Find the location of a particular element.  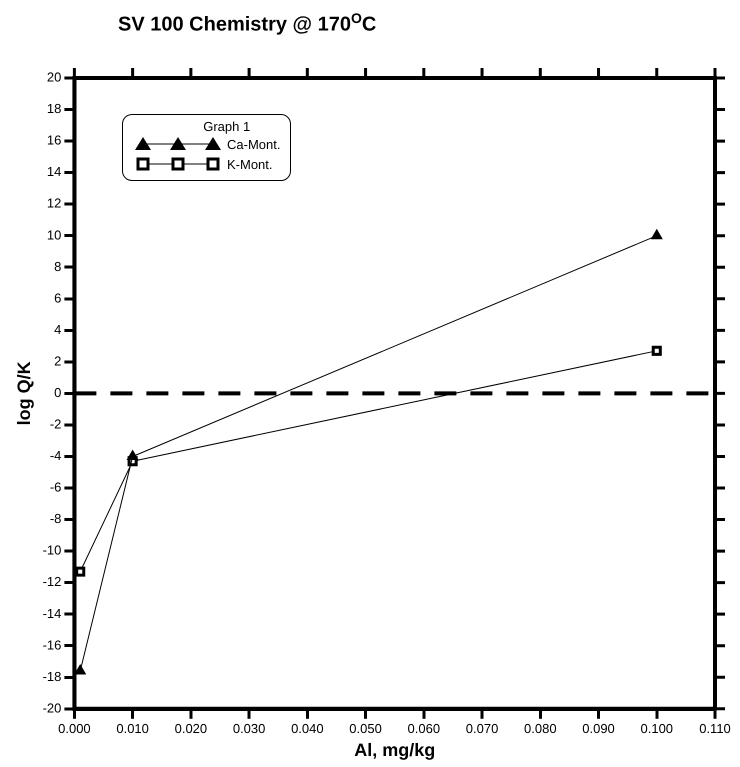

y-tick-label: -4 is located at coordinates (56, 456).